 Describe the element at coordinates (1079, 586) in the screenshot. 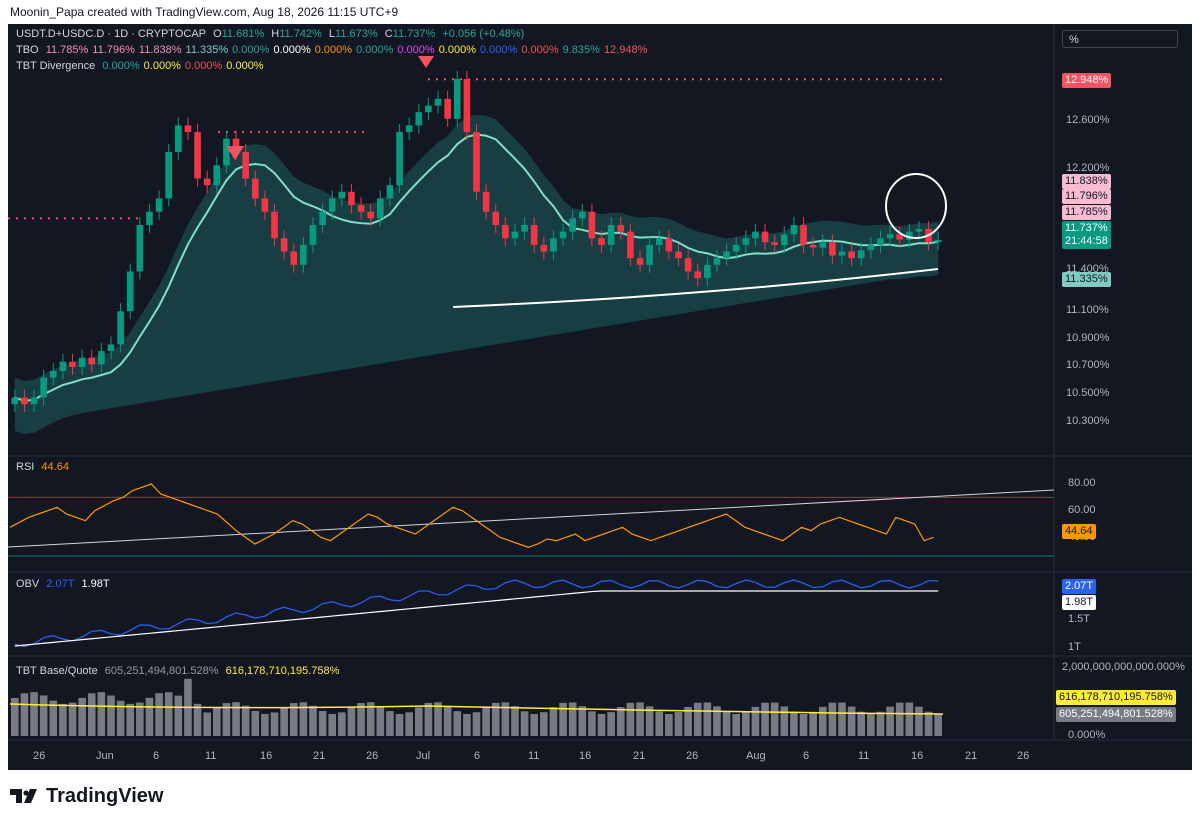

I see `obv-tag-1: 2.07T` at that location.